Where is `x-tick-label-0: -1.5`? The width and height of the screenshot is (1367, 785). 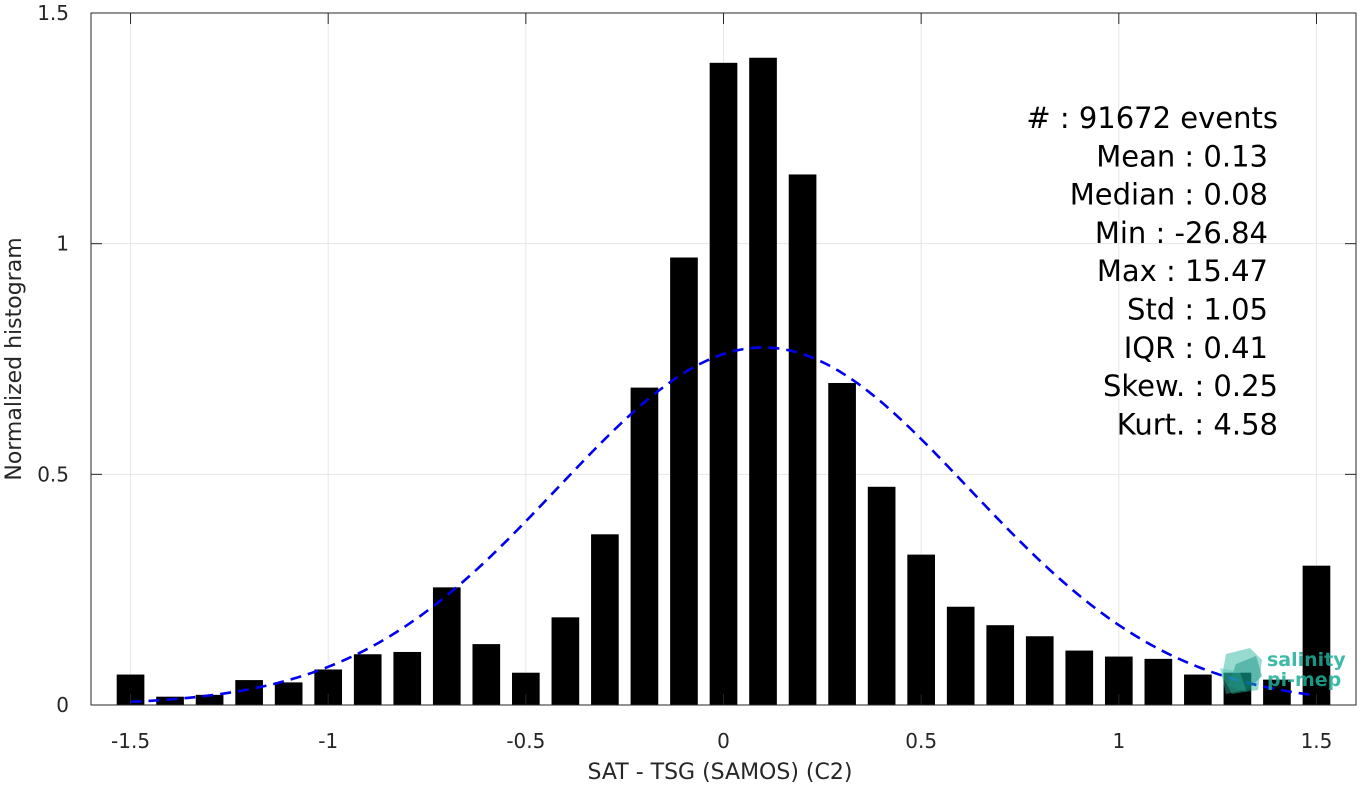
x-tick-label-0: -1.5 is located at coordinates (130, 741).